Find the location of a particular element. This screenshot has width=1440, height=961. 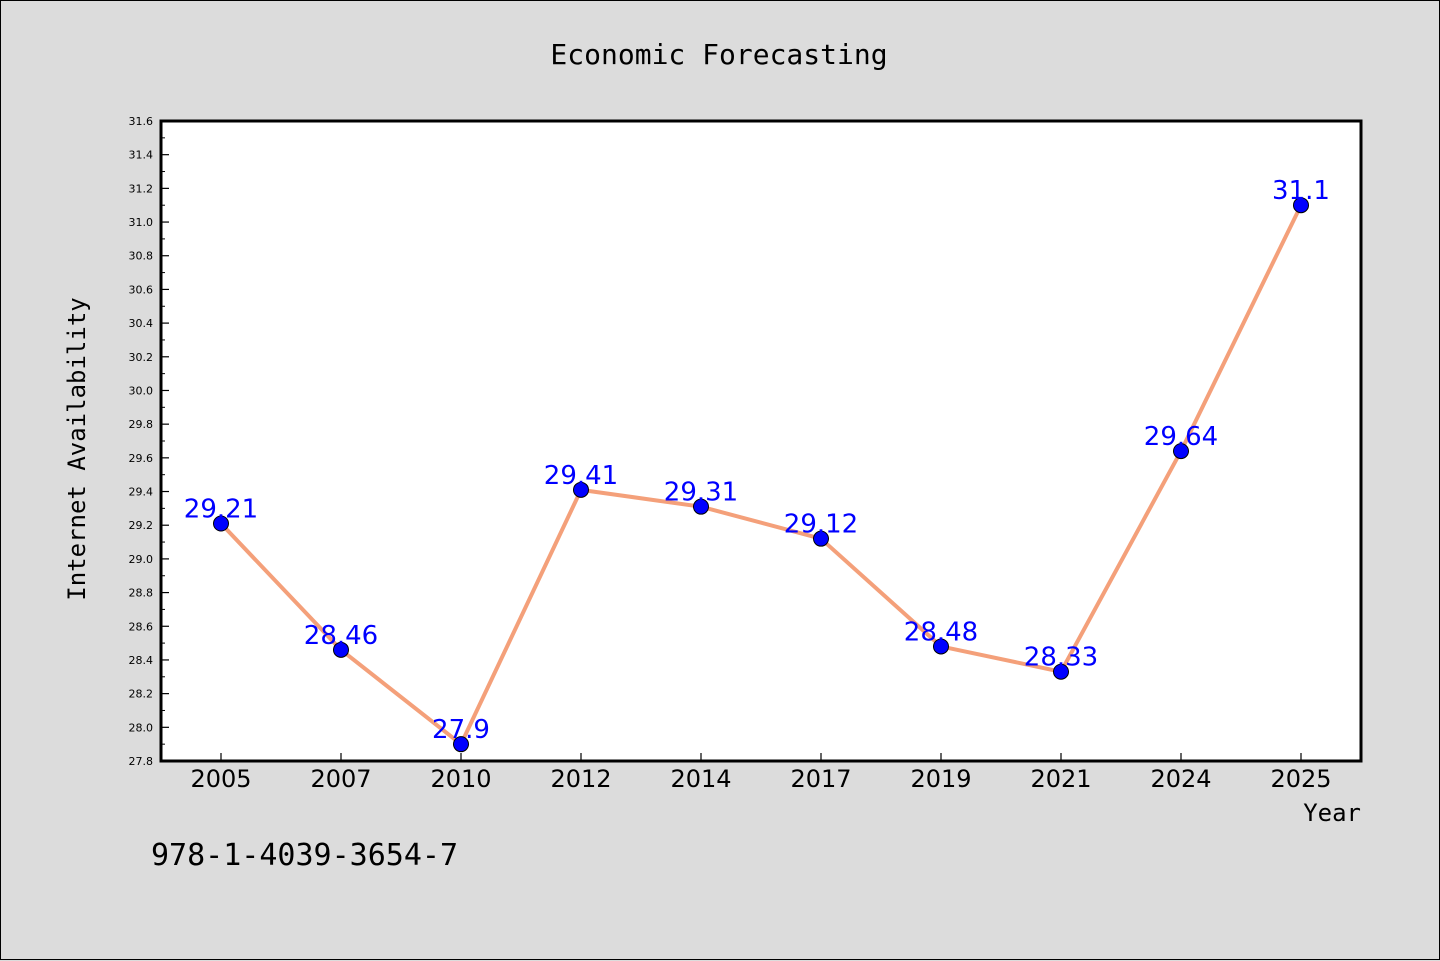

data-label: 31.1 is located at coordinates (1301, 191).